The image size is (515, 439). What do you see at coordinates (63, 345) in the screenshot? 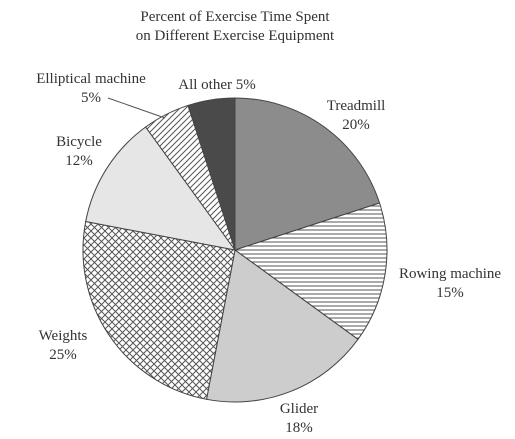
I see `slice-label-weights: Weights 25%` at bounding box center [63, 345].